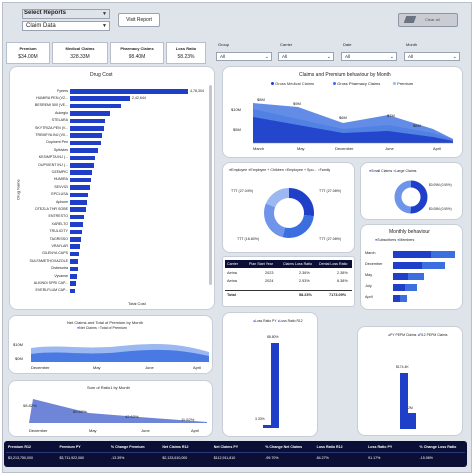 The width and height of the screenshot is (474, 475). What do you see at coordinates (101, 75) in the screenshot?
I see `drug-cost-title: Drug Cost` at bounding box center [101, 75].